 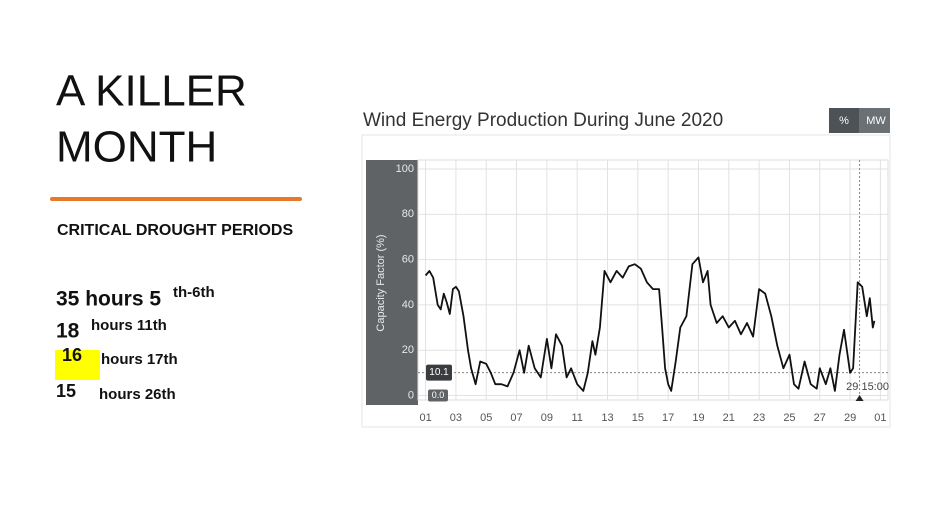 What do you see at coordinates (543, 120) in the screenshot?
I see `chart-title: Wind Energy Production During June 2020` at bounding box center [543, 120].